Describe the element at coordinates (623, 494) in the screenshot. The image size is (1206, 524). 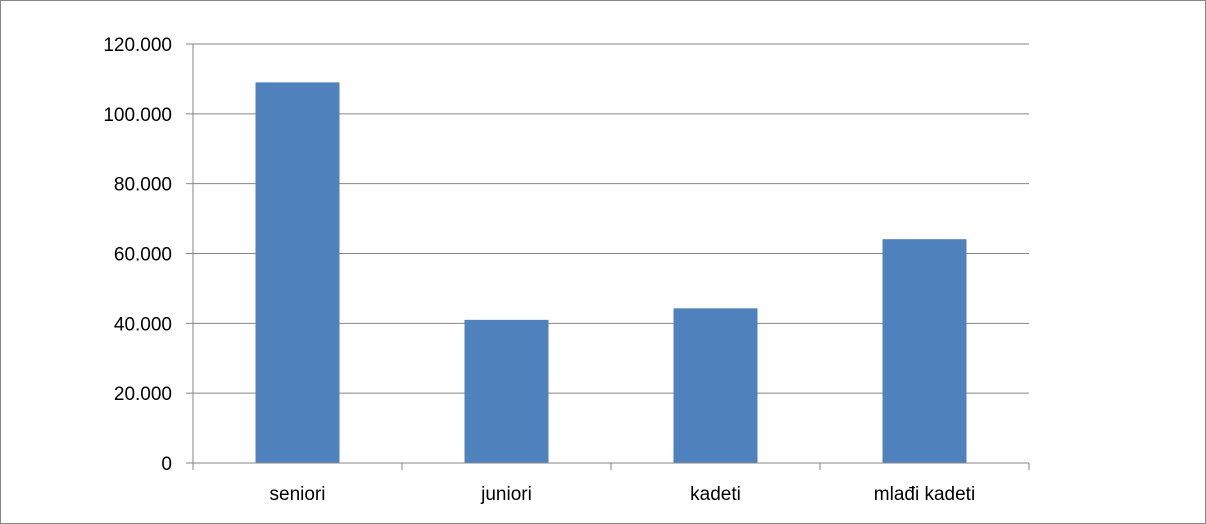
I see `x-axis-tick-labels: seniori juniori kadeti mlađi kadeti` at that location.